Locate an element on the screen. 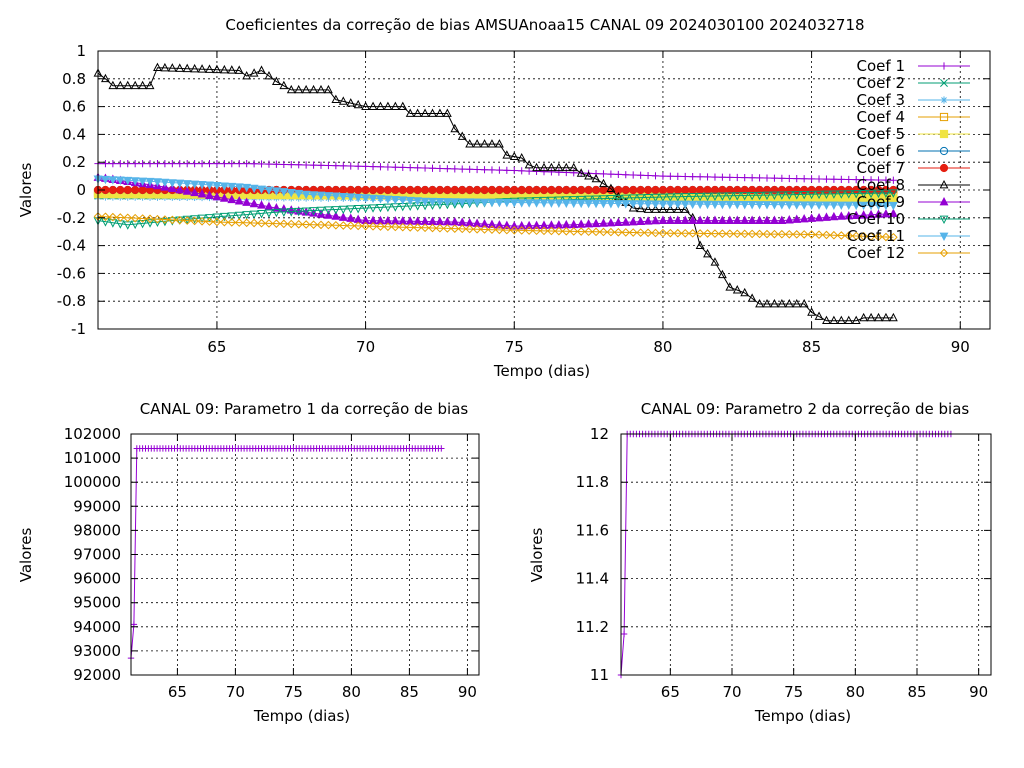  x-tick-label: 90 is located at coordinates (978, 692).